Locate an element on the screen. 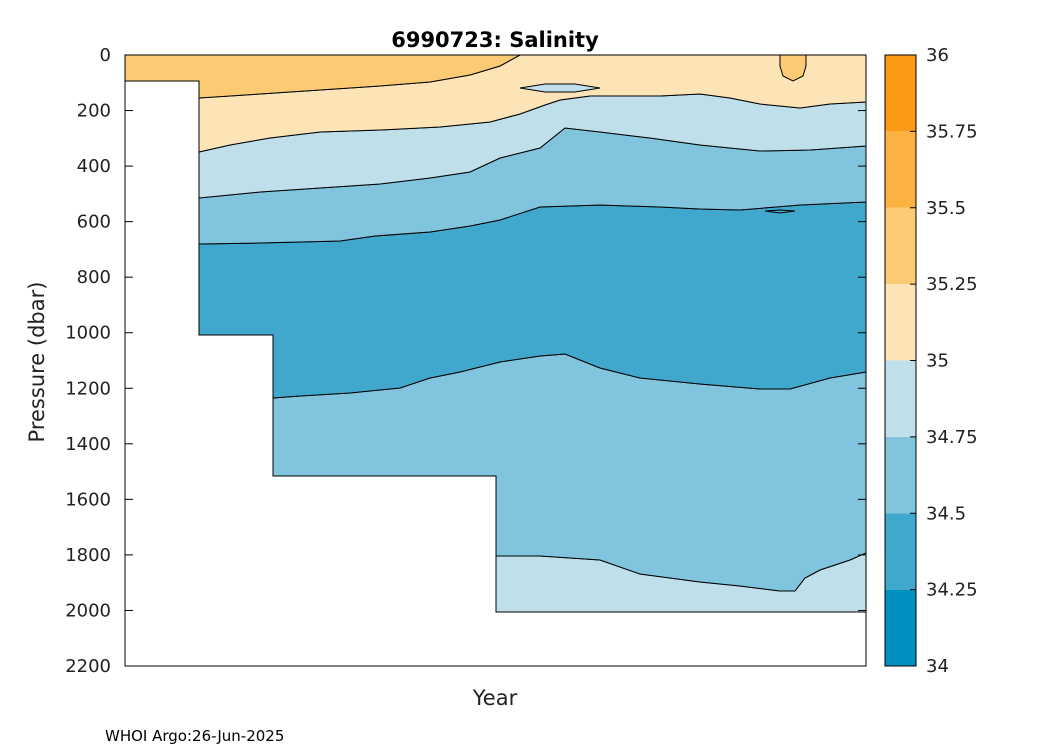 The image size is (1050, 750). colorbar-tick-label: 35.25 is located at coordinates (952, 284).